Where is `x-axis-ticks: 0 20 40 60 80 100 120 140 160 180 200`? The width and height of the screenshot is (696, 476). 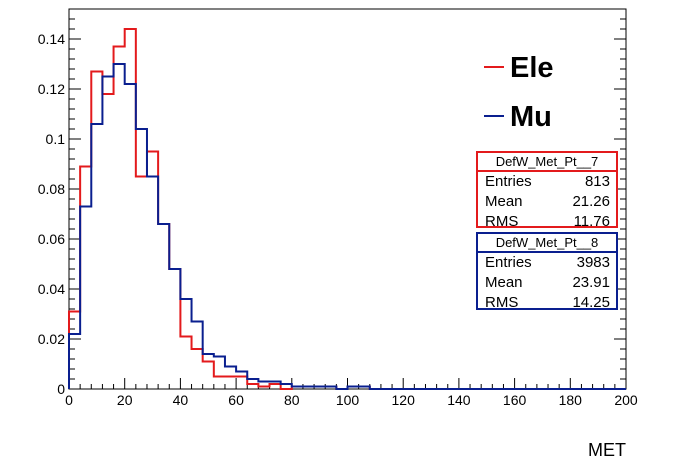 x-axis-ticks: 0 20 40 60 80 100 120 140 160 180 200 is located at coordinates (351, 393).